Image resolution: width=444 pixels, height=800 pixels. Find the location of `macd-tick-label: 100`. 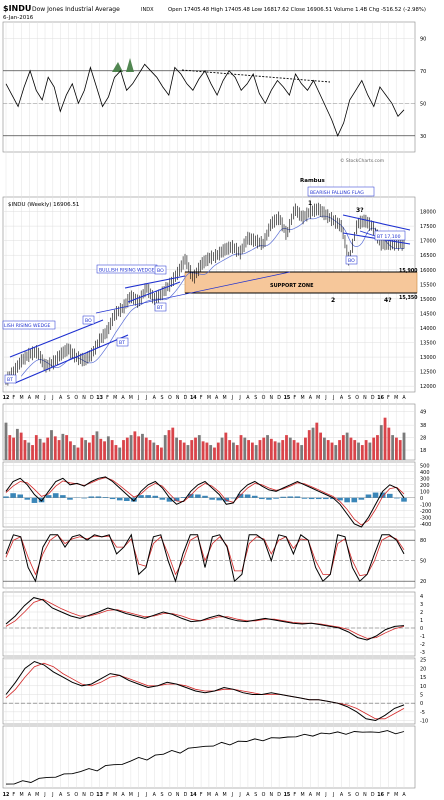

macd-tick-label: 100 is located at coordinates (425, 492).